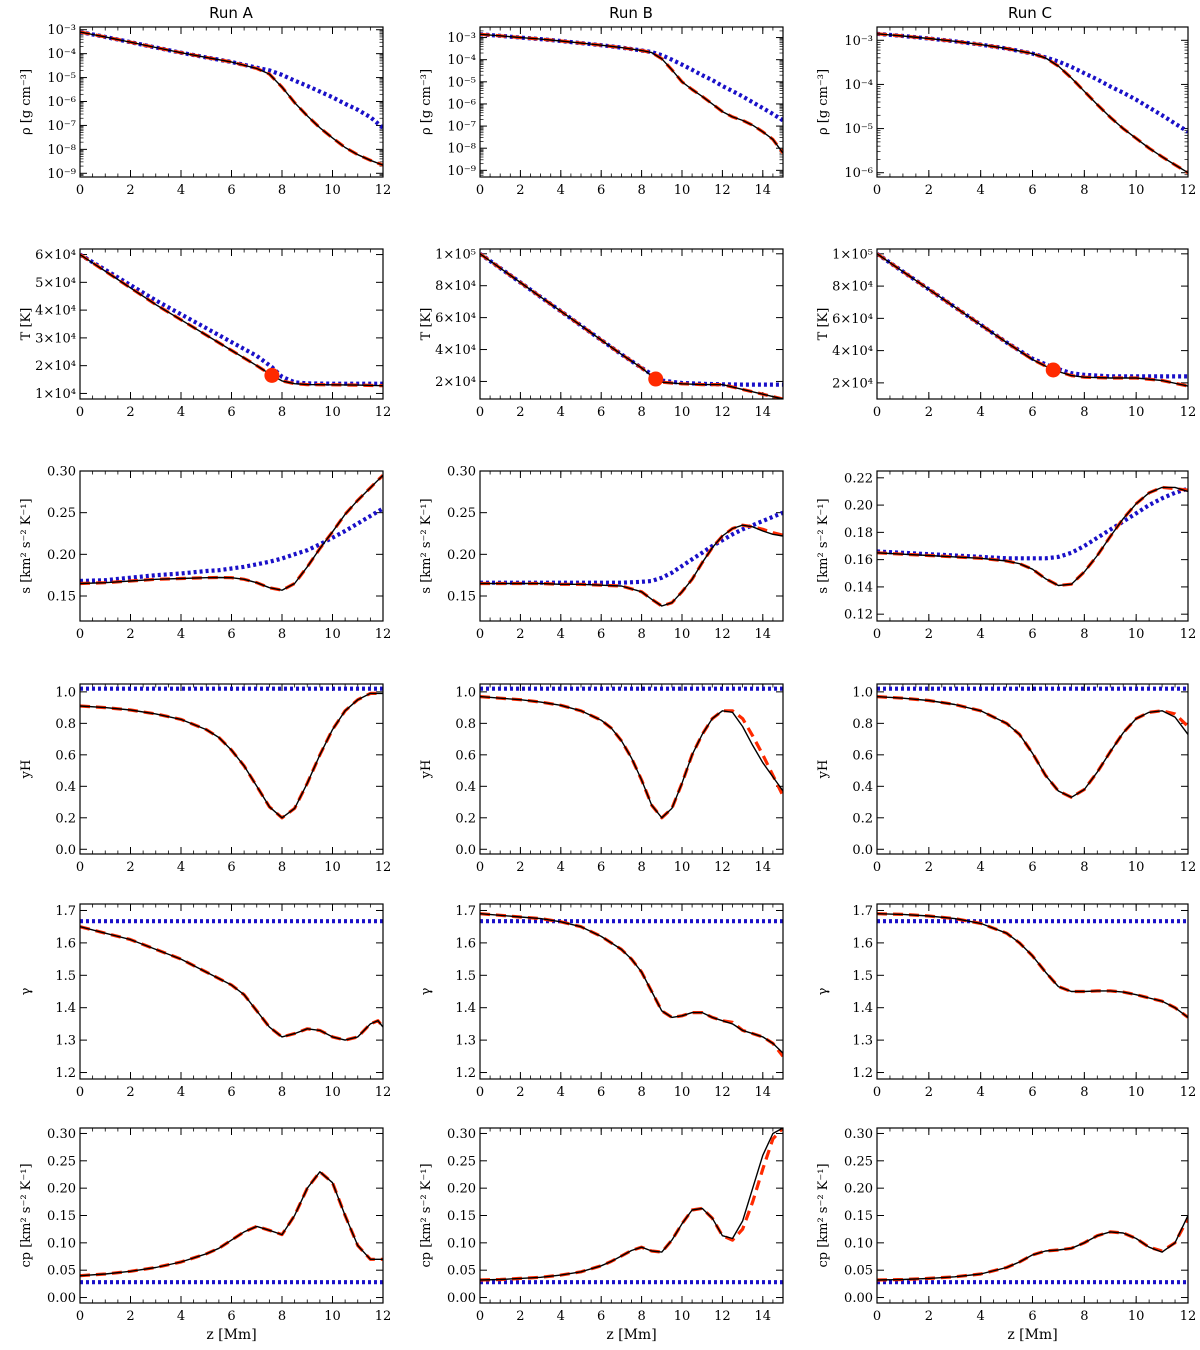 This screenshot has height=1350, width=1200. Describe the element at coordinates (455, 318) in the screenshot. I see `y-tick-label: 6×10⁴` at that location.